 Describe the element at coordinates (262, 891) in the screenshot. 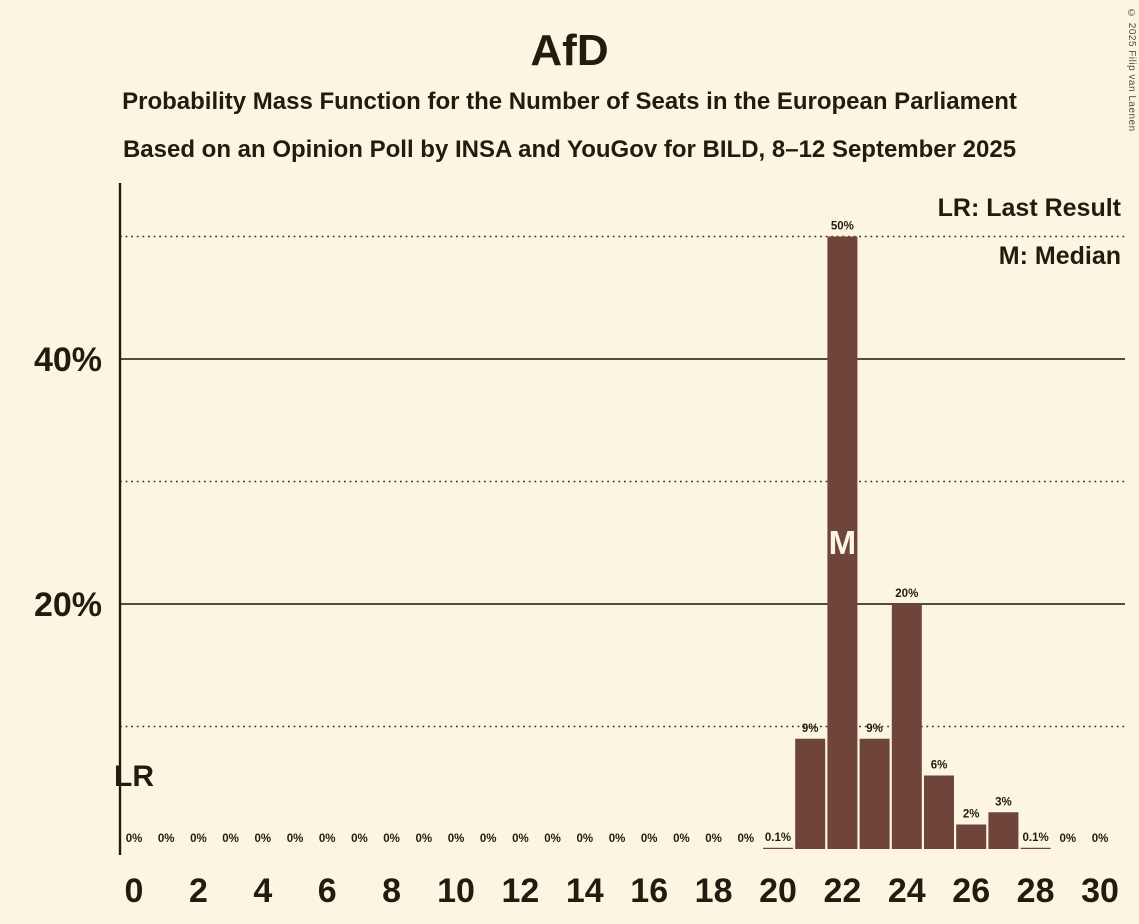

I see `x-tick-label-4: 4` at that location.